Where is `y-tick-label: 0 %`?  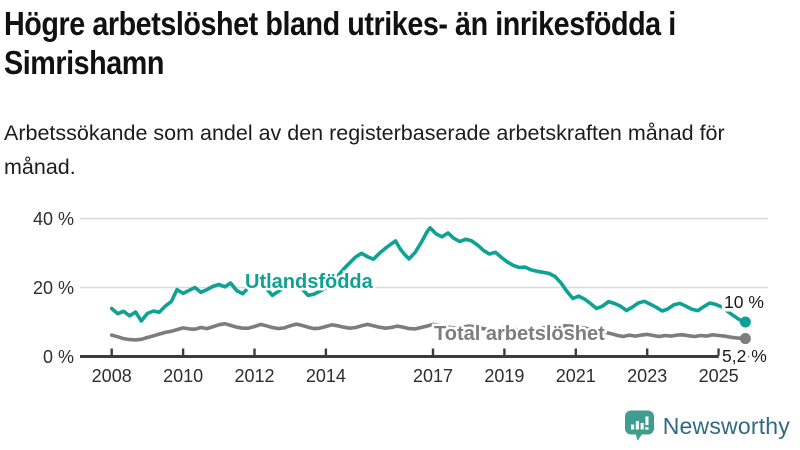
y-tick-label: 0 % is located at coordinates (58, 357).